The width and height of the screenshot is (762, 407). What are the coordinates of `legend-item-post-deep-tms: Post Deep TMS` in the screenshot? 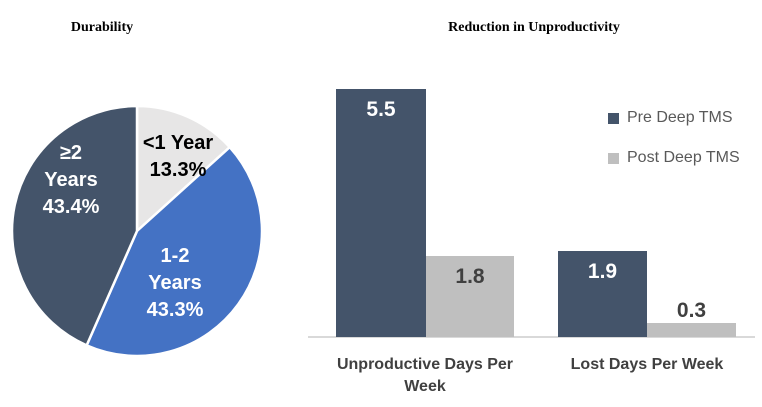 It's located at (674, 158).